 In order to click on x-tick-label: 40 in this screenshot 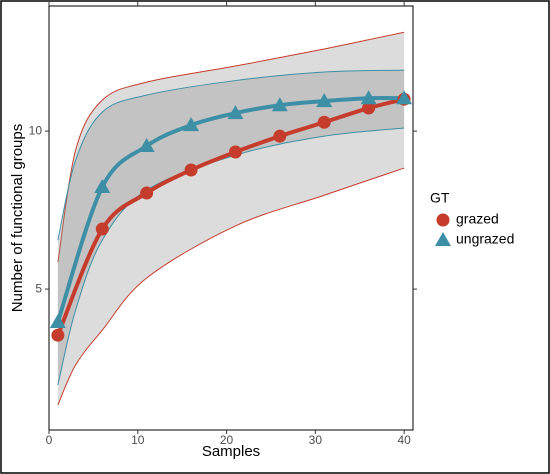, I will do `click(404, 440)`.